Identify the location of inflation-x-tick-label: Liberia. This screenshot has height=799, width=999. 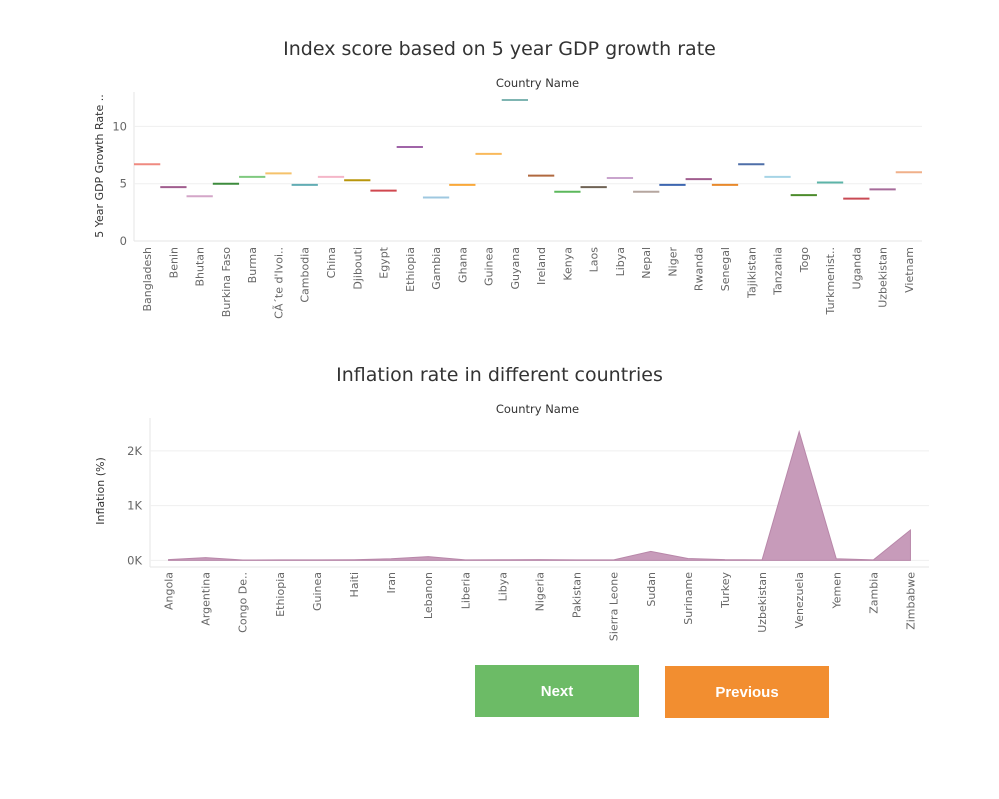
(465, 590).